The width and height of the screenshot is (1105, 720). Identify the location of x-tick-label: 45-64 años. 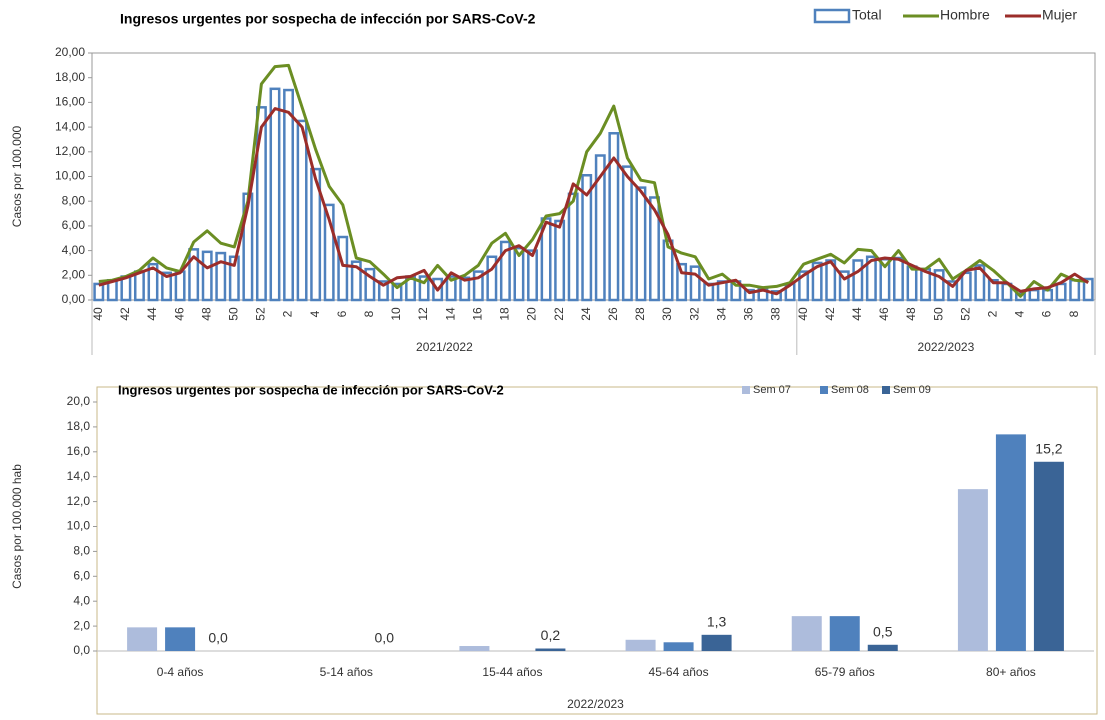
(679, 672).